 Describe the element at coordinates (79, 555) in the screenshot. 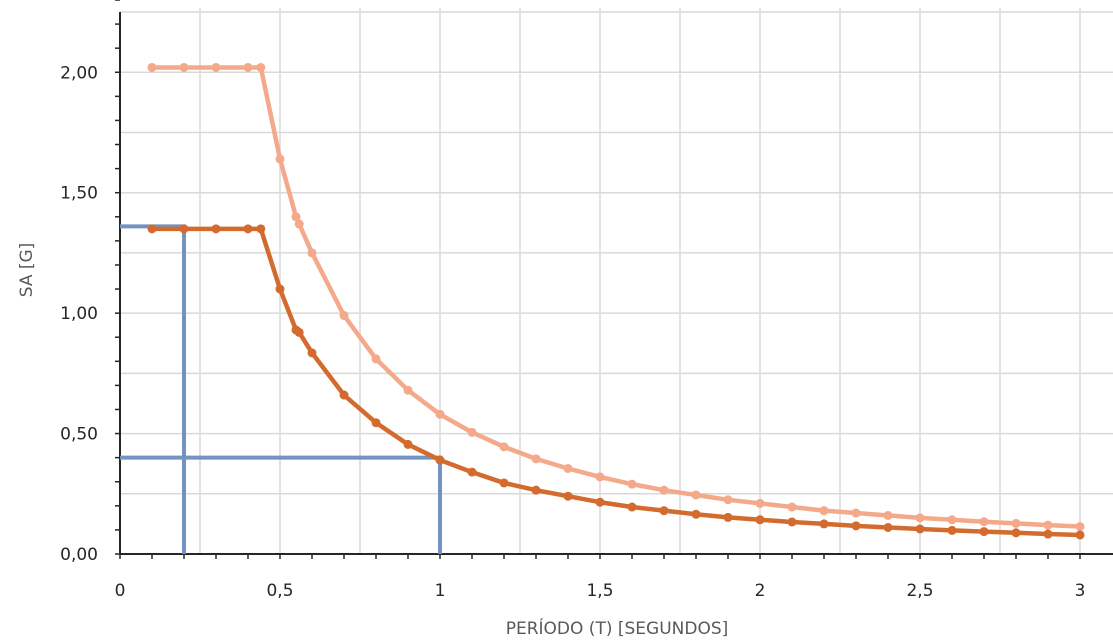

I see `y-tick-label: 0,00` at that location.